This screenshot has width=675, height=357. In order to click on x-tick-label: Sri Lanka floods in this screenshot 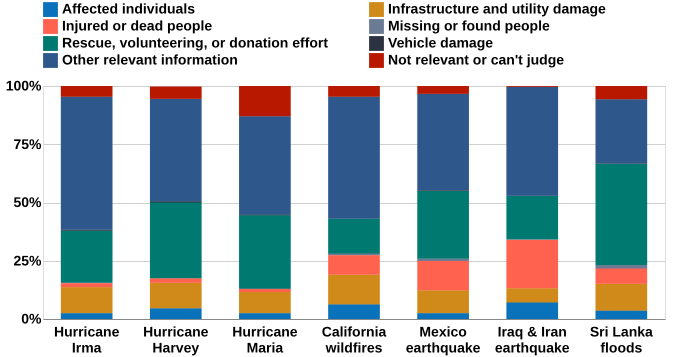, I will do `click(622, 340)`.